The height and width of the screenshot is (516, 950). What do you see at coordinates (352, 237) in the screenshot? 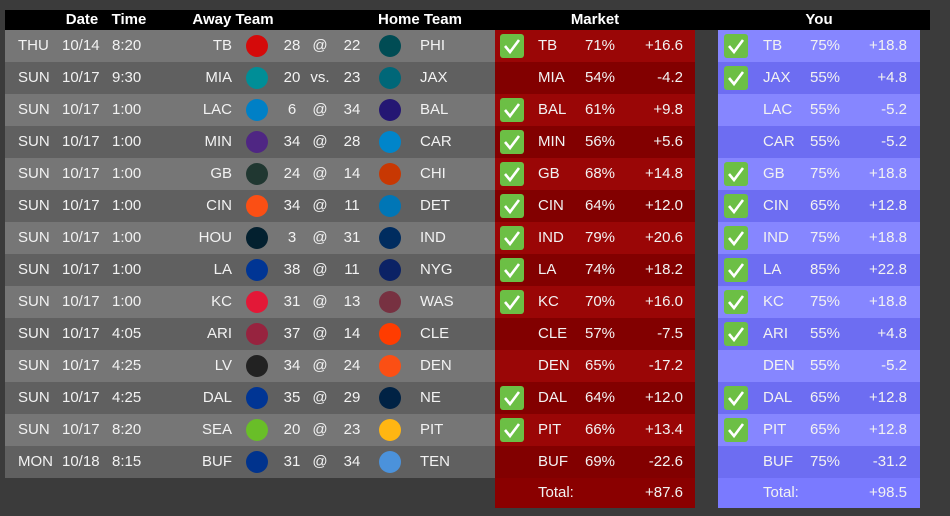
I see `home-score: 31` at bounding box center [352, 237].